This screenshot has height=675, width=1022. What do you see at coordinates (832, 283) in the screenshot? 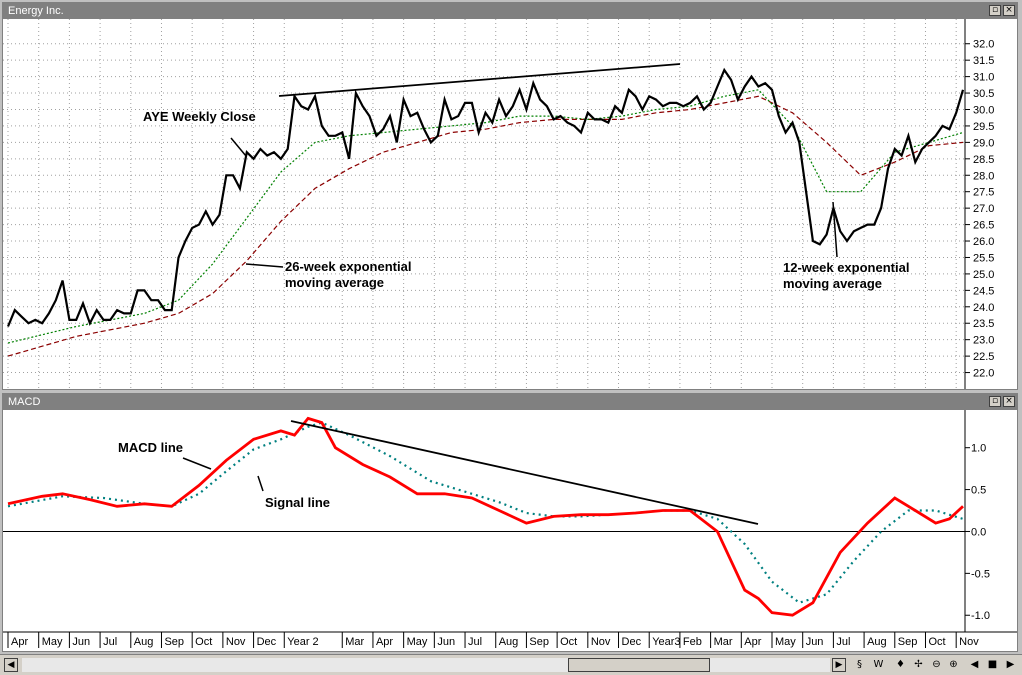
I see `ema12-annotation-line2: moving average` at bounding box center [832, 283].